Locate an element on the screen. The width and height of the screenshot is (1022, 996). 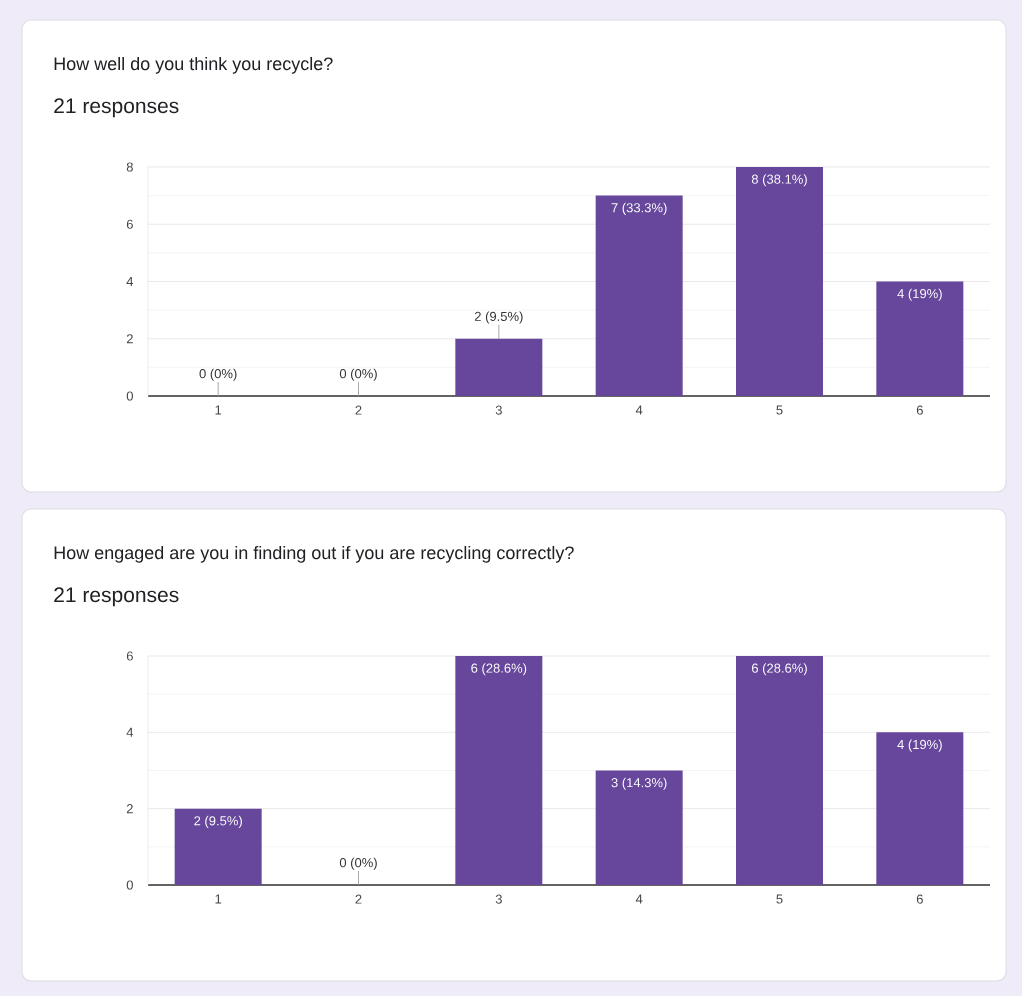
data-label: 3 (14.3%) is located at coordinates (639, 783).